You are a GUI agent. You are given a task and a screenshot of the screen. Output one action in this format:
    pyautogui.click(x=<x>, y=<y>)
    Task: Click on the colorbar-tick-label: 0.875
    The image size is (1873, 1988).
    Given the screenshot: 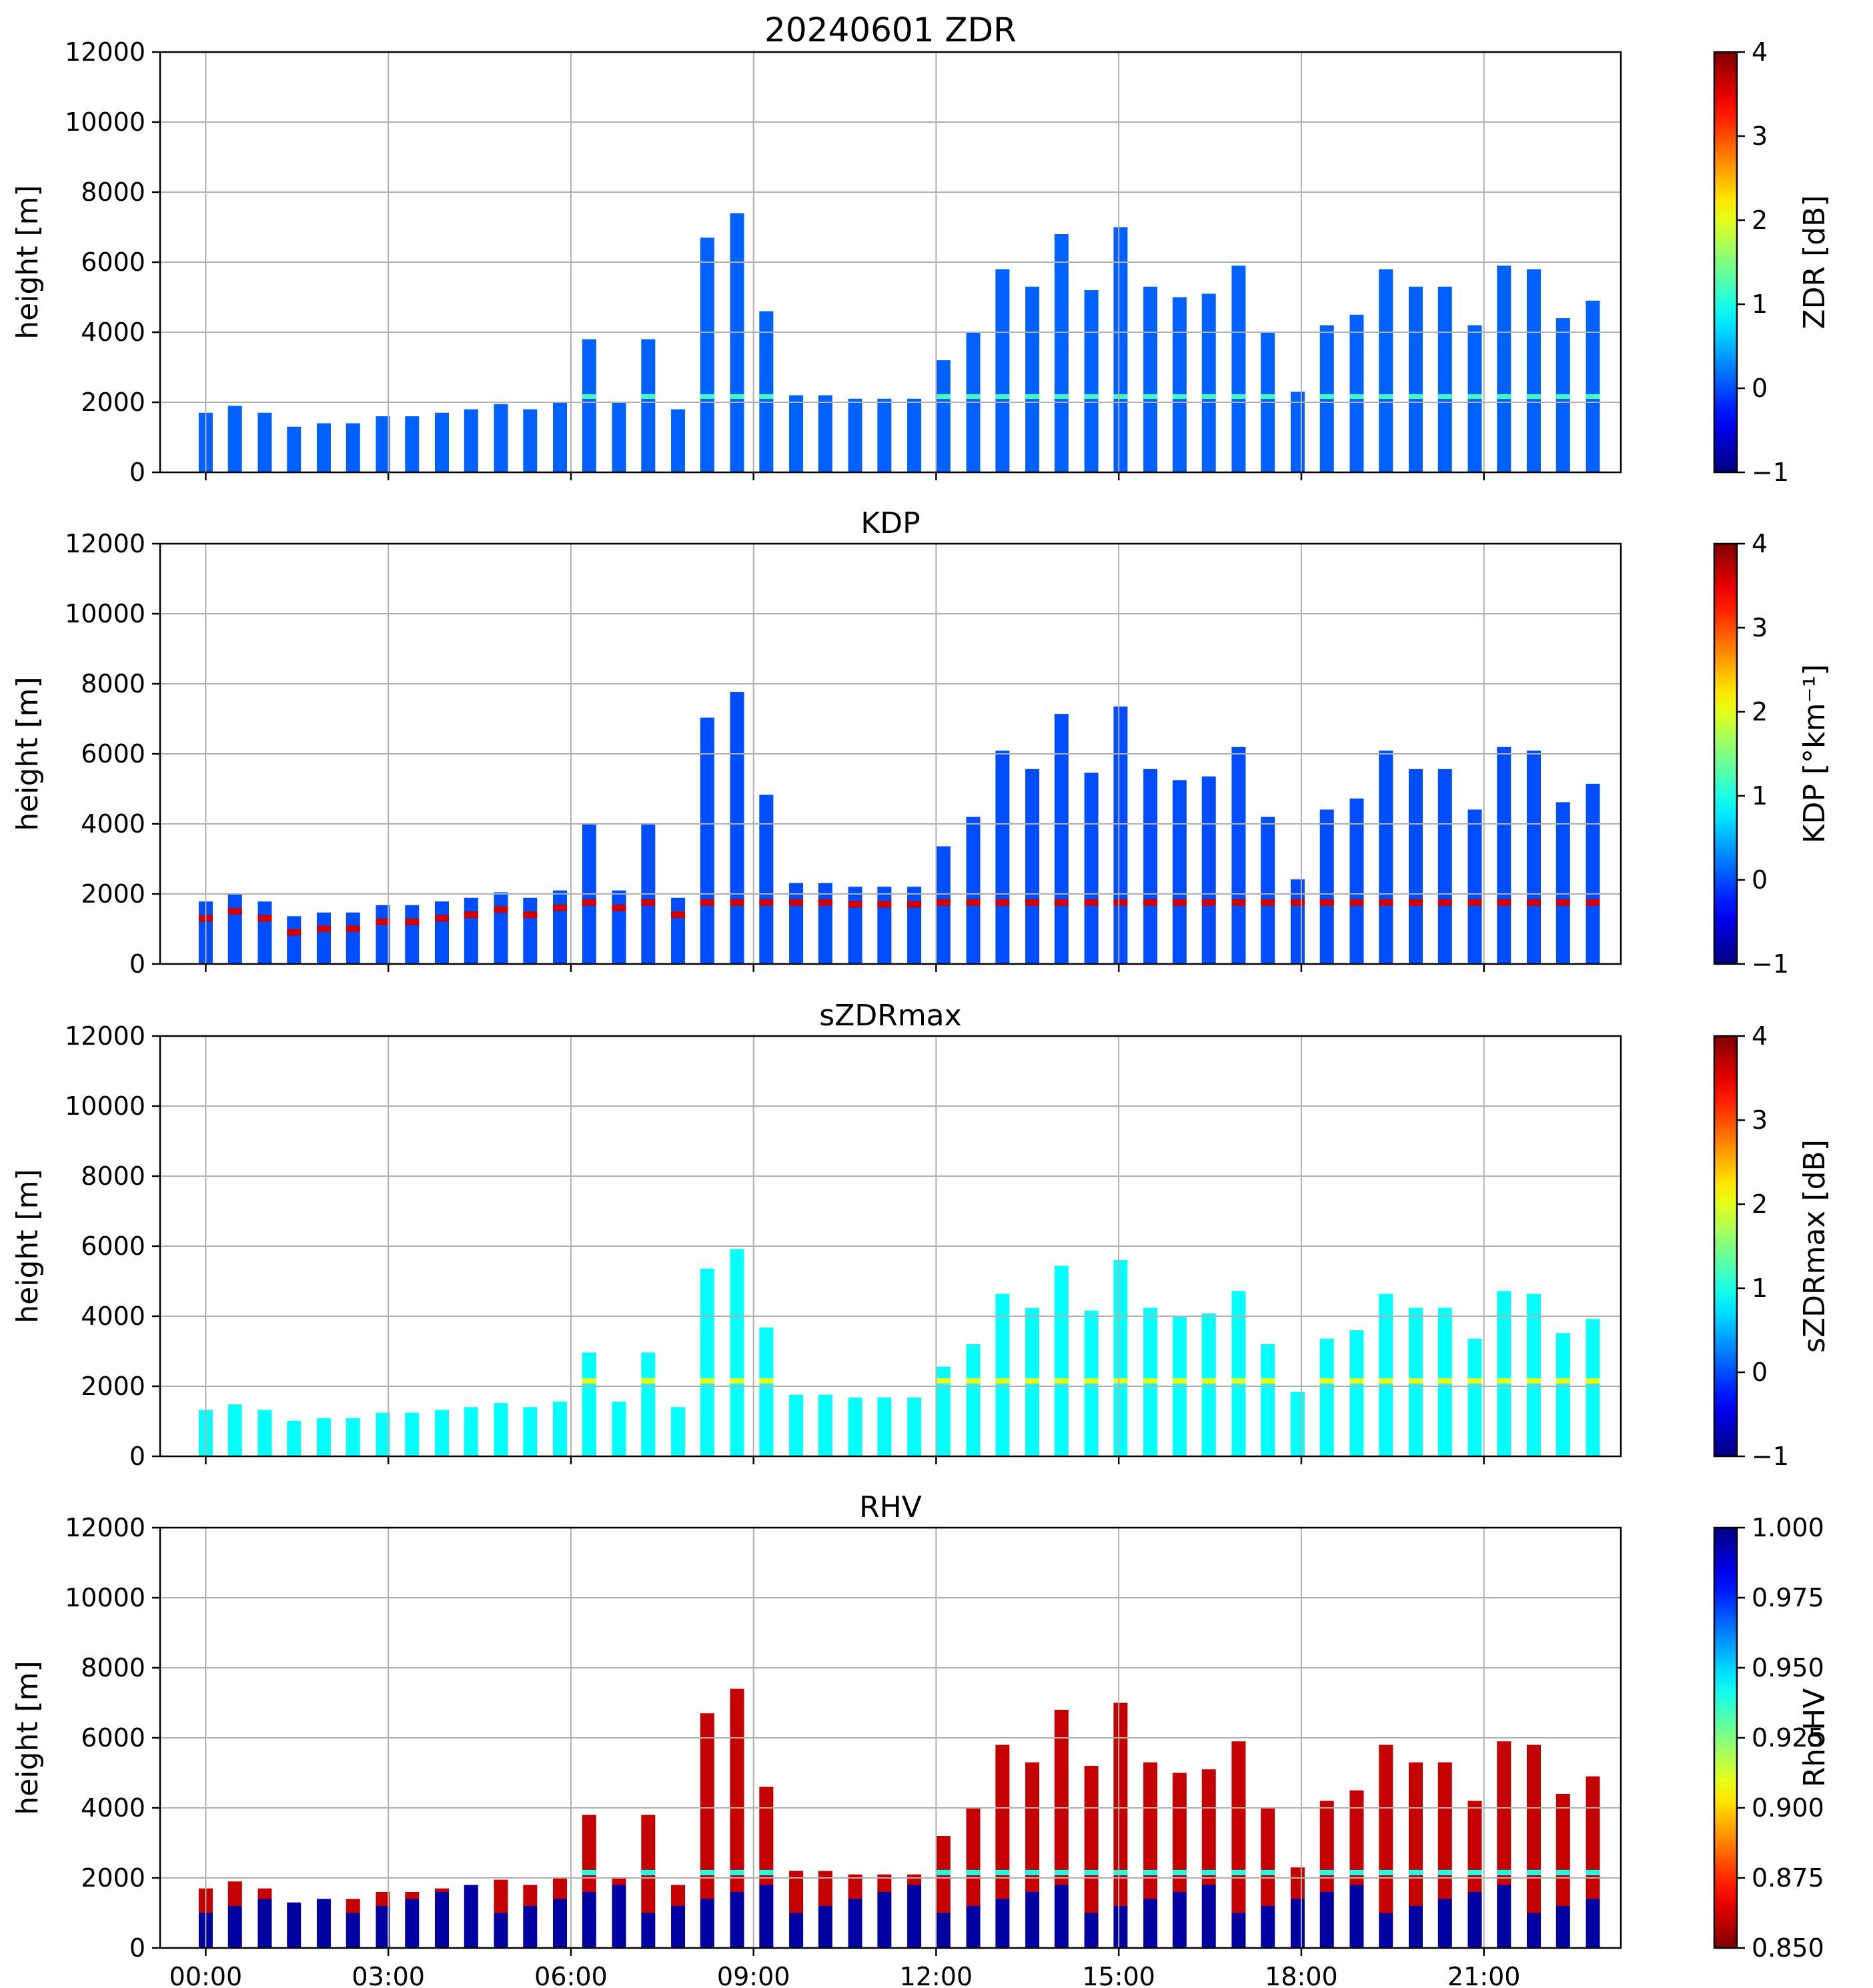 What is the action you would take?
    pyautogui.click(x=1788, y=1878)
    